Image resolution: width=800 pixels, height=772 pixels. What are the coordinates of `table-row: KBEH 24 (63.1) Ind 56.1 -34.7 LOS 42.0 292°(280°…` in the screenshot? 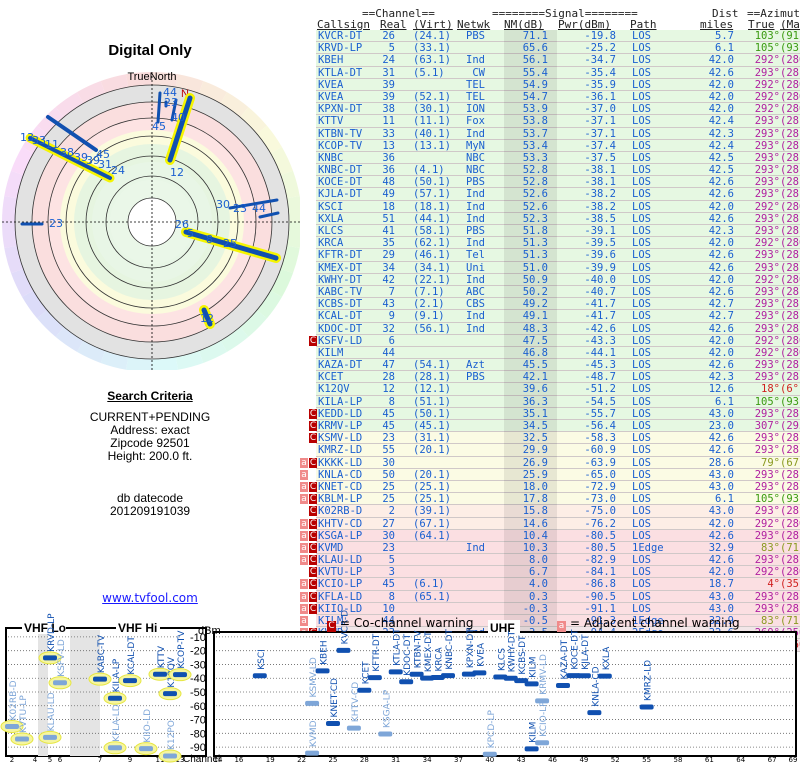 It's located at (550, 60).